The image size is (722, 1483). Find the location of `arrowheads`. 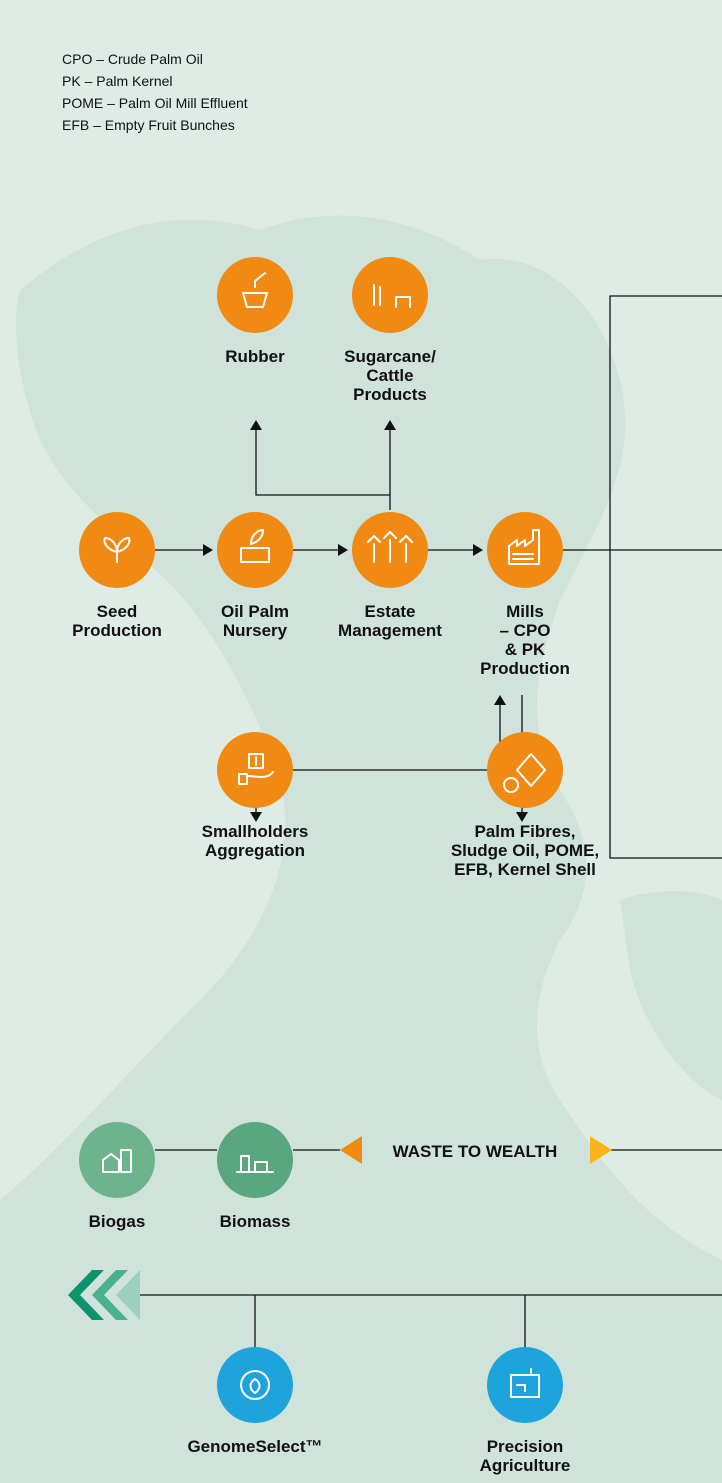

arrowheads is located at coordinates (365, 621).